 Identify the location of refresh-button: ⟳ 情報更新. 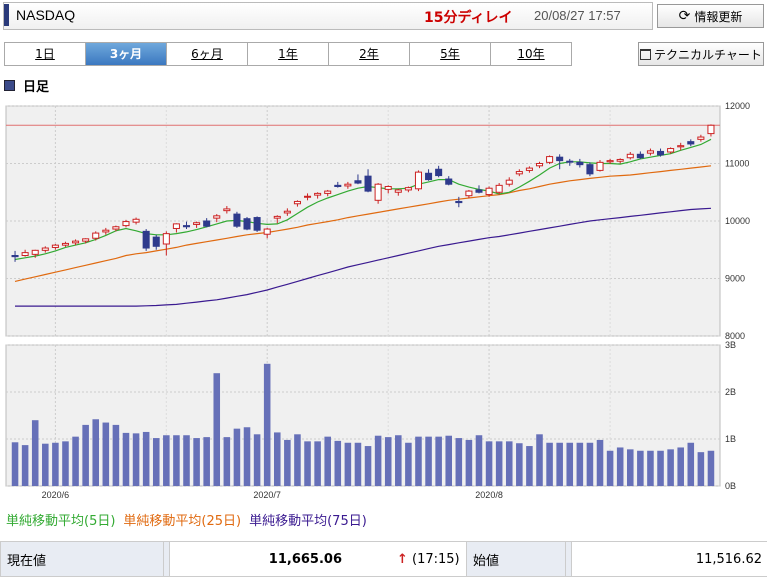
(710, 16).